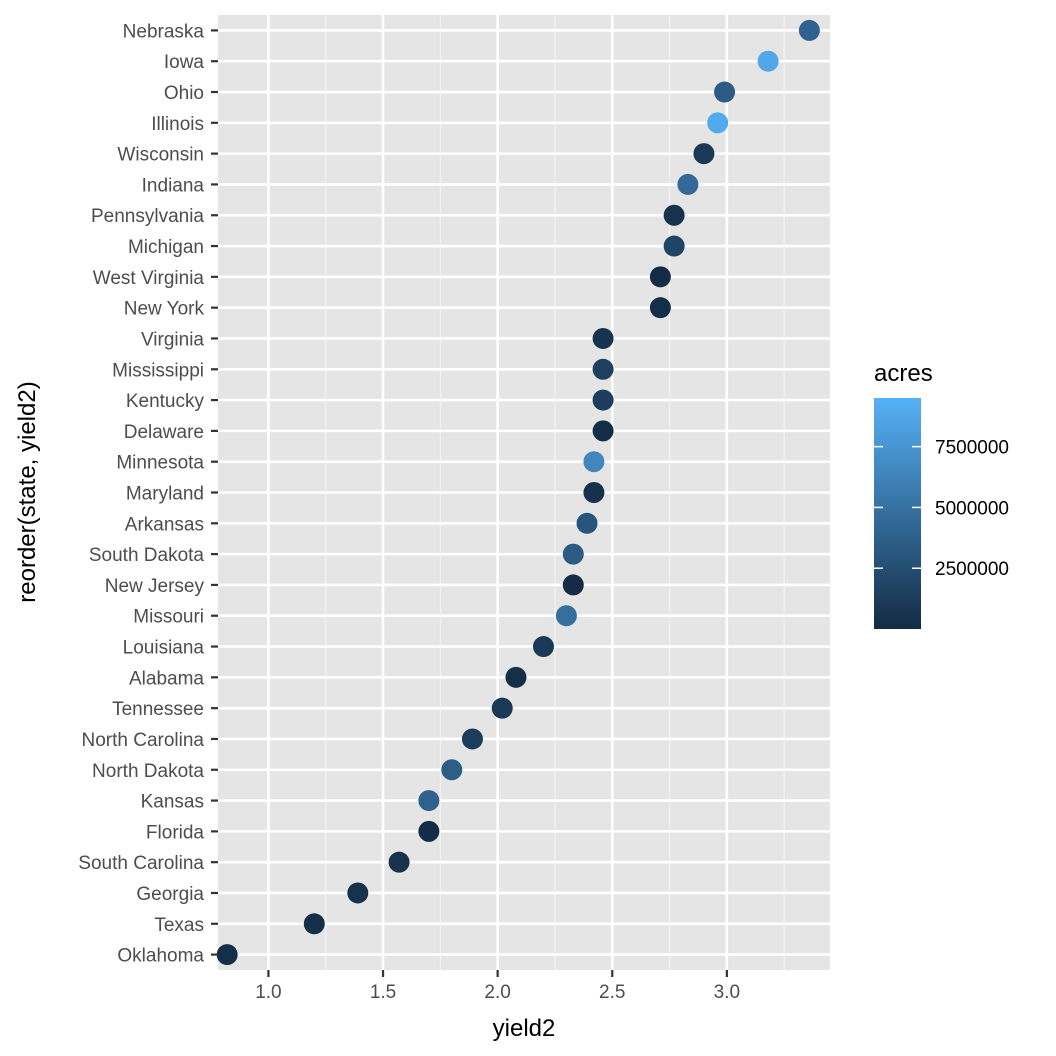 The width and height of the screenshot is (1056, 1056). Describe the element at coordinates (727, 992) in the screenshot. I see `x-tick-label: 3.0` at that location.